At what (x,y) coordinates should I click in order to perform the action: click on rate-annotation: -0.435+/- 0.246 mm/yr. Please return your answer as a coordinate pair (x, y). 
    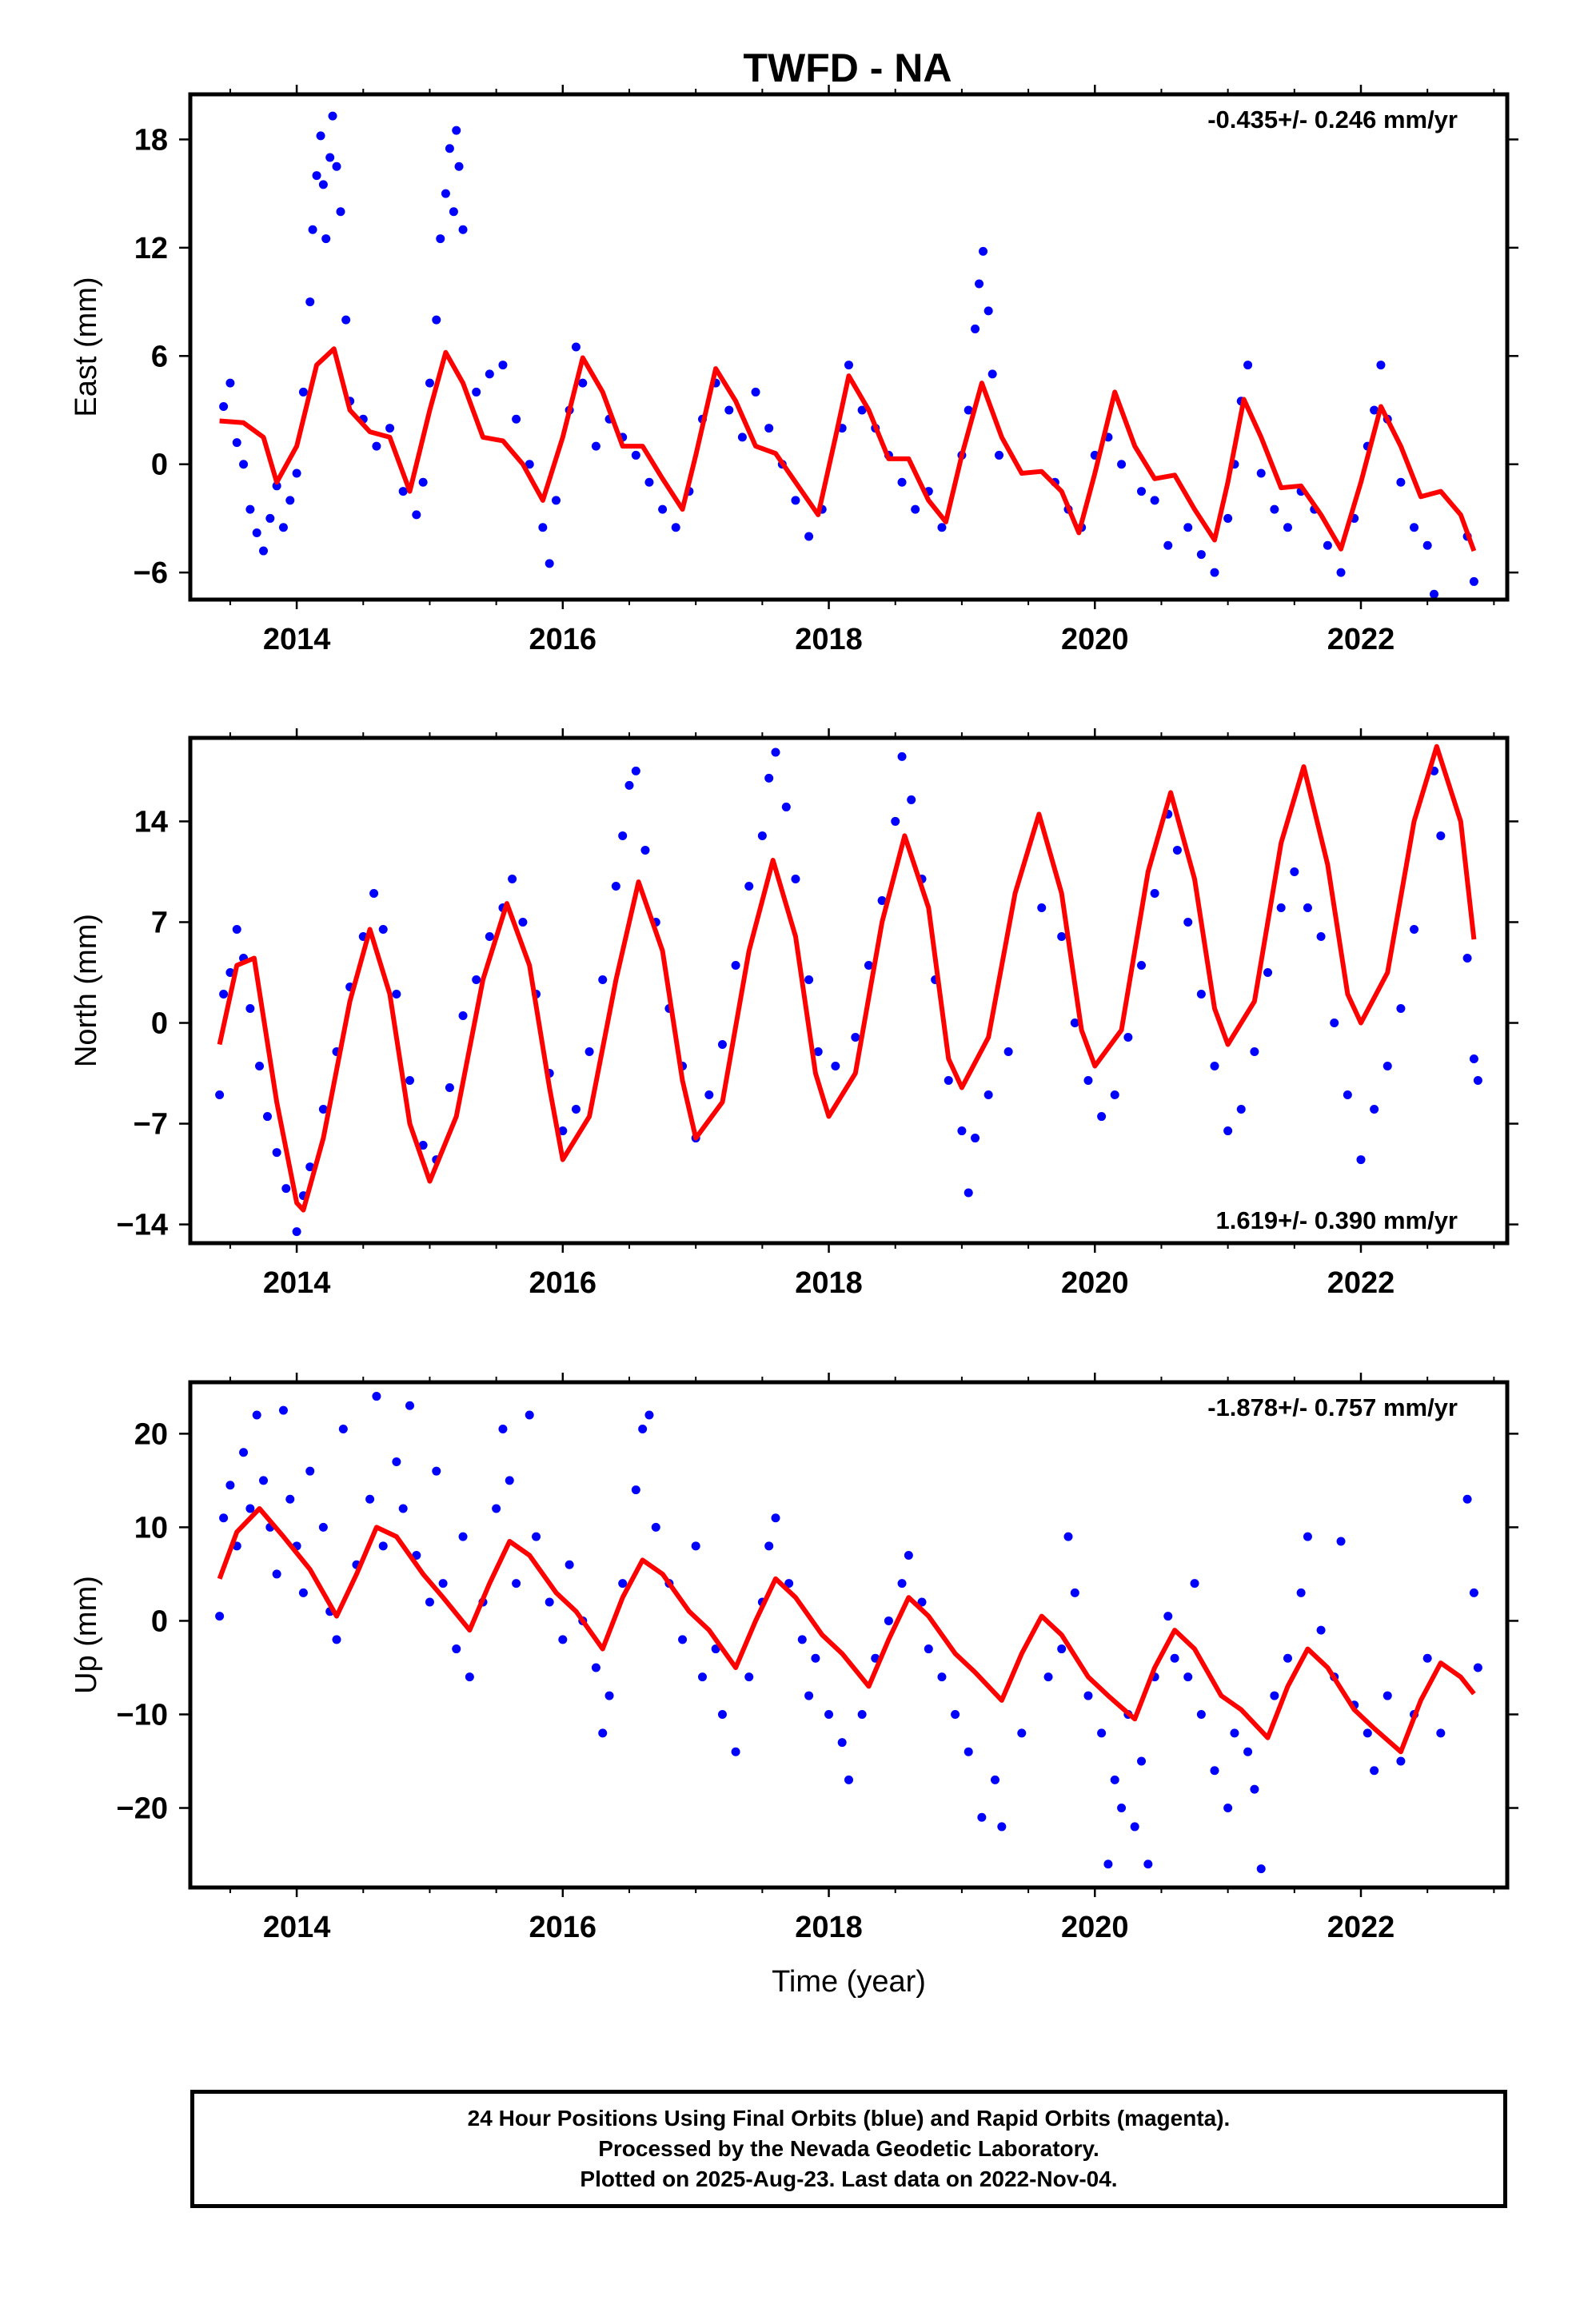
    Looking at the image, I should click on (1333, 120).